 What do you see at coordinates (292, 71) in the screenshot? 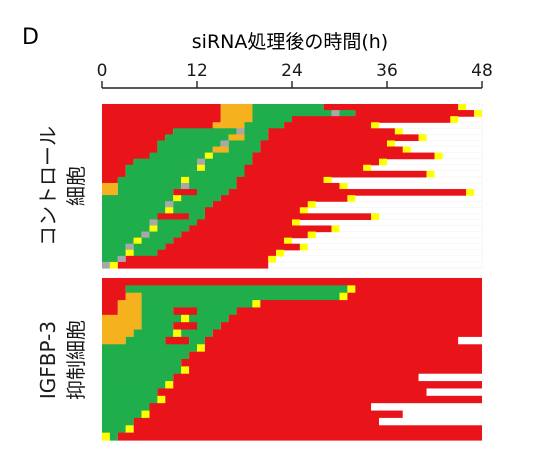
I see `x-tick-label: 24` at bounding box center [292, 71].